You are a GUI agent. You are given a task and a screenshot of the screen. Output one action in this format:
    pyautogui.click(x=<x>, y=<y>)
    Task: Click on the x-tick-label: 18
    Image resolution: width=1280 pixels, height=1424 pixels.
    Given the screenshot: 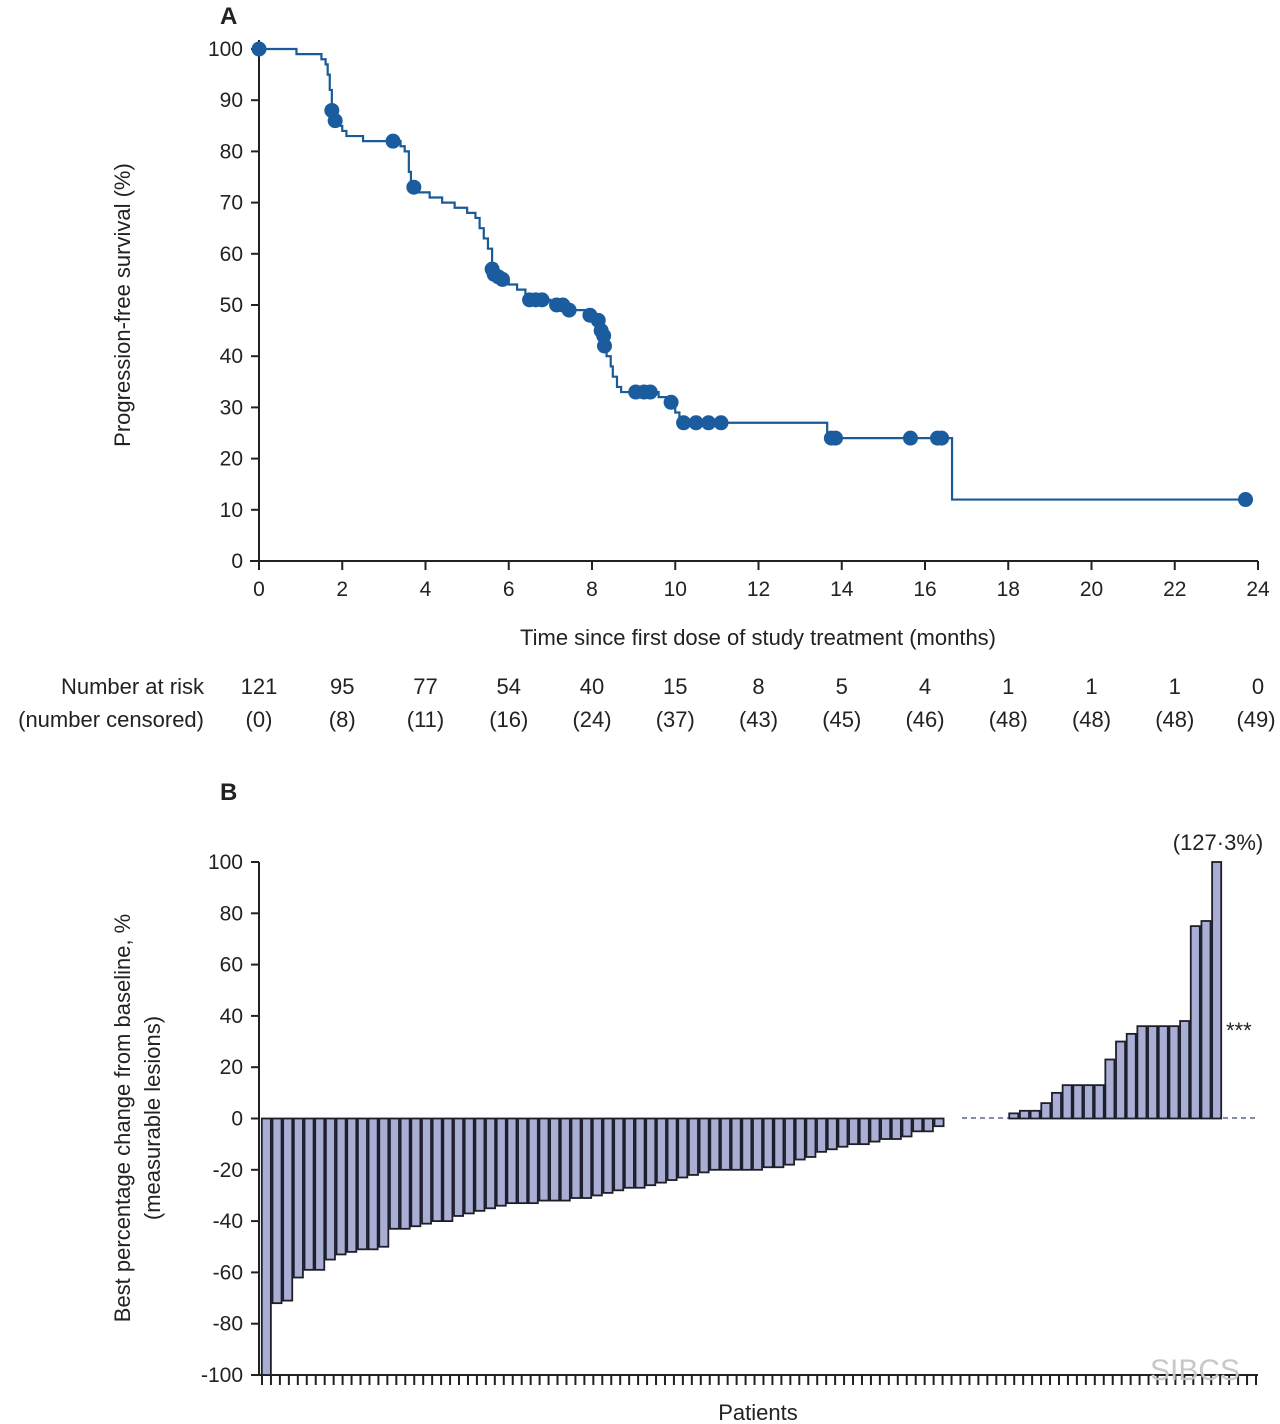 What is the action you would take?
    pyautogui.click(x=1008, y=589)
    